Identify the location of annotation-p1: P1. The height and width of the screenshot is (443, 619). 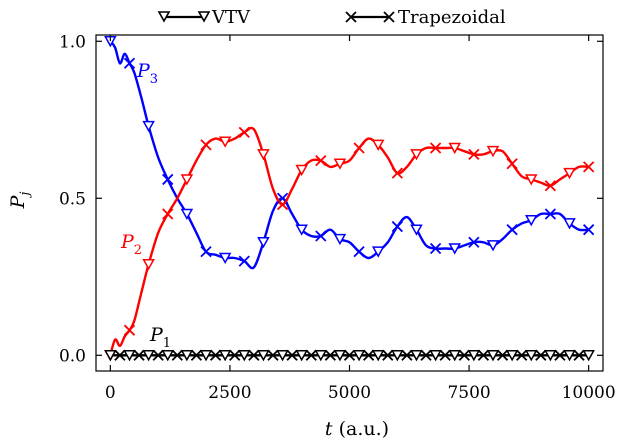
(160, 337).